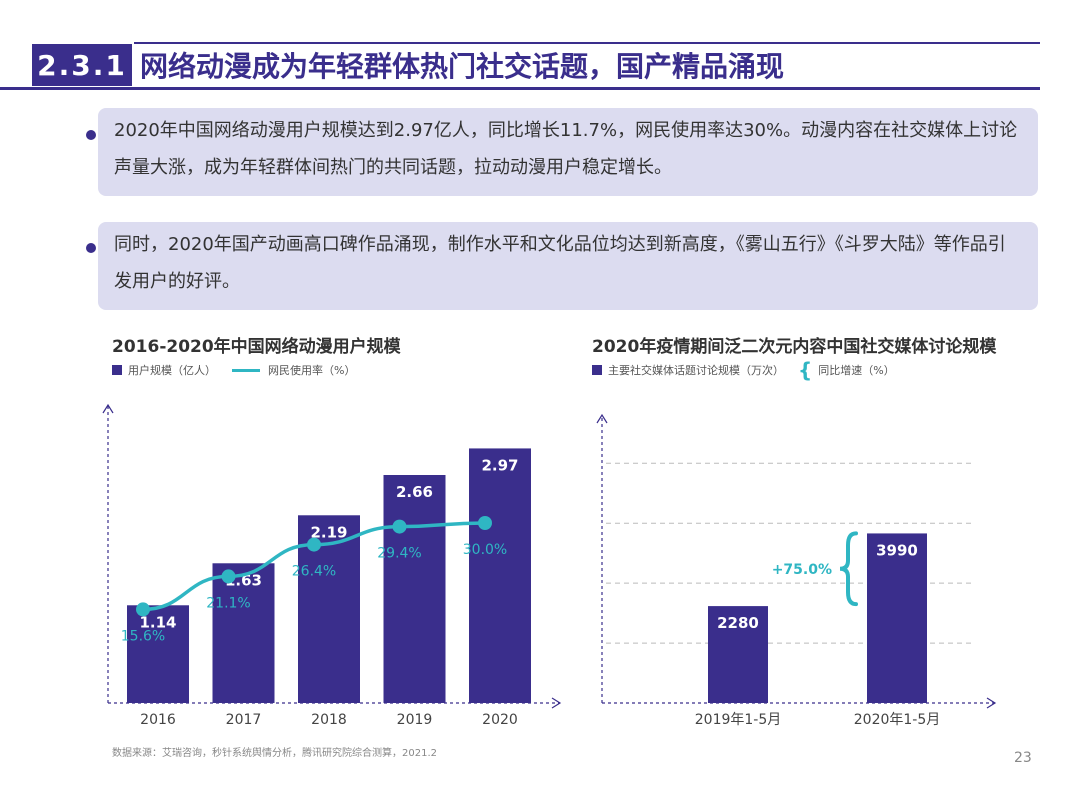 This screenshot has height=810, width=1080. What do you see at coordinates (244, 720) in the screenshot?
I see `x-tick-2017: 2017` at bounding box center [244, 720].